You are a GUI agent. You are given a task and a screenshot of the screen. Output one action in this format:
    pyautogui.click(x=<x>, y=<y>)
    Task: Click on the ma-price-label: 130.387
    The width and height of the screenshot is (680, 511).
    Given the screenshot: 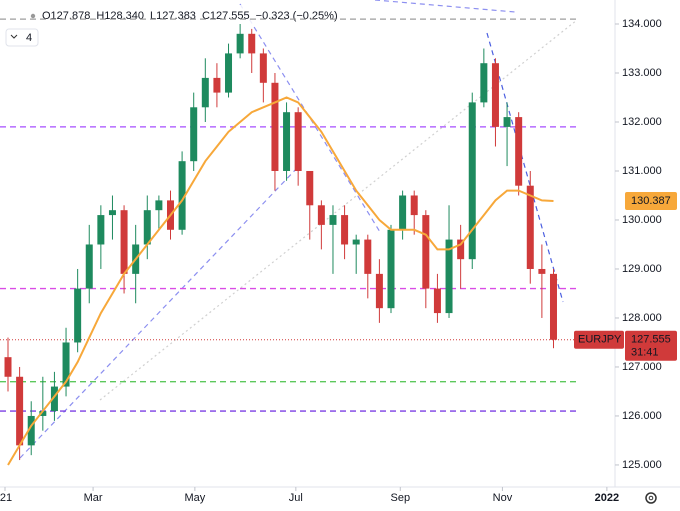 What is the action you would take?
    pyautogui.click(x=651, y=201)
    